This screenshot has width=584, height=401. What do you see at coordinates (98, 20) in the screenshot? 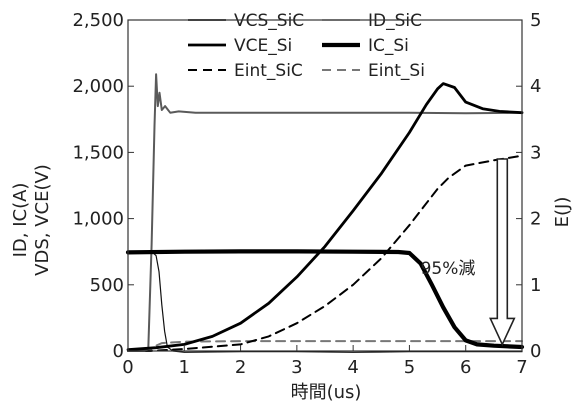
I see `y-left-tick-label: 2,500` at bounding box center [98, 20].